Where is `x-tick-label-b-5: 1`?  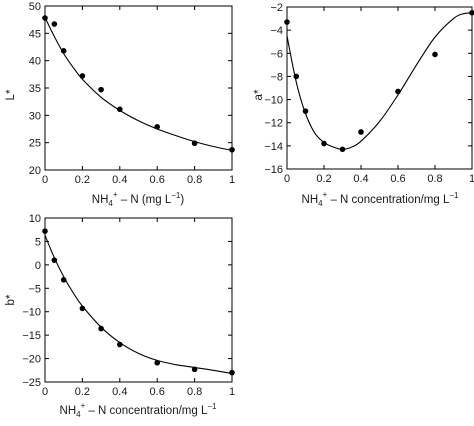
x-tick-label-b-5: 1 is located at coordinates (232, 392).